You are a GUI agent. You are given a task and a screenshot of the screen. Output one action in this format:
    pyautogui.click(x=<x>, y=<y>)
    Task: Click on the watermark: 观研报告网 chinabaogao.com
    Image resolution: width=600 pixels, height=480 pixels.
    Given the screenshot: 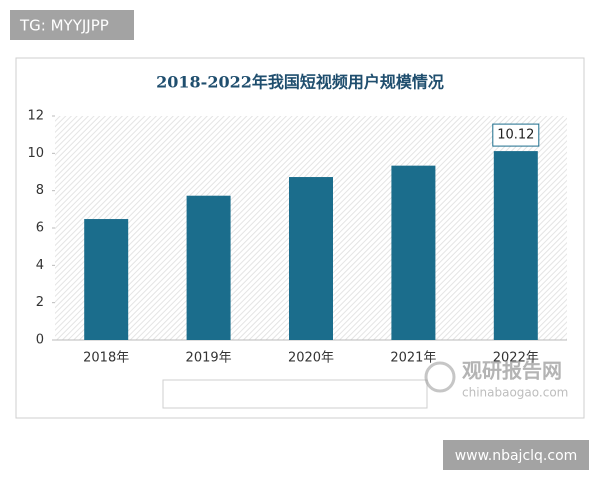 What is the action you would take?
    pyautogui.click(x=496, y=379)
    